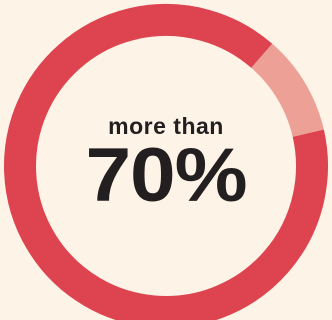 Image resolution: width=332 pixels, height=320 pixels. I want to click on center-value-label: 70%, so click(166, 175).